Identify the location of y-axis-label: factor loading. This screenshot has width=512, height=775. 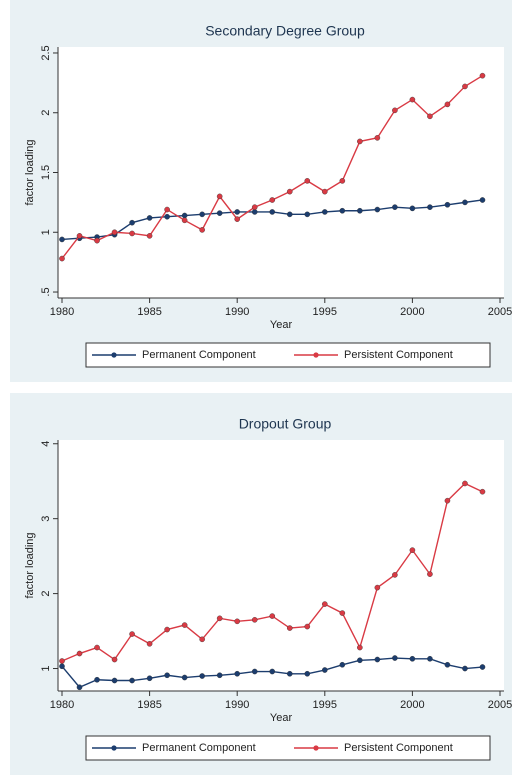
(30, 172).